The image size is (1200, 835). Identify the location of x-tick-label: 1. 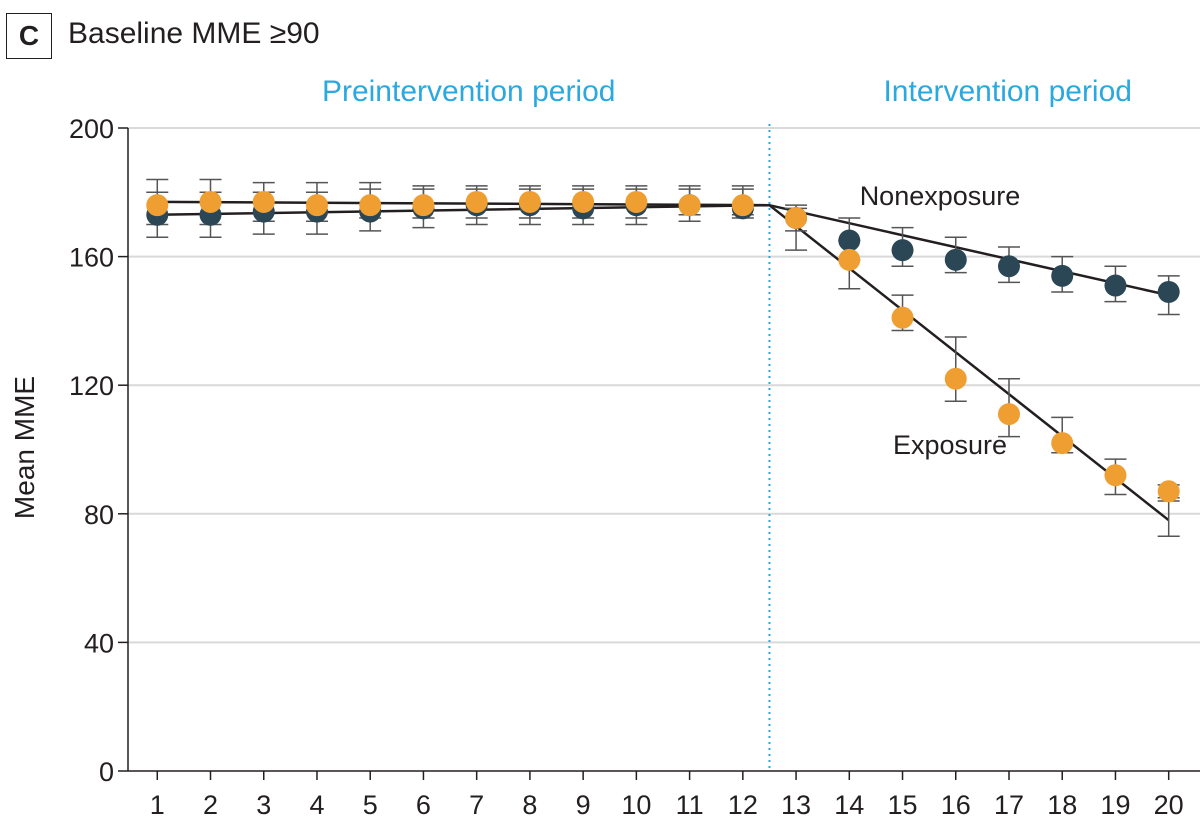
(157, 805).